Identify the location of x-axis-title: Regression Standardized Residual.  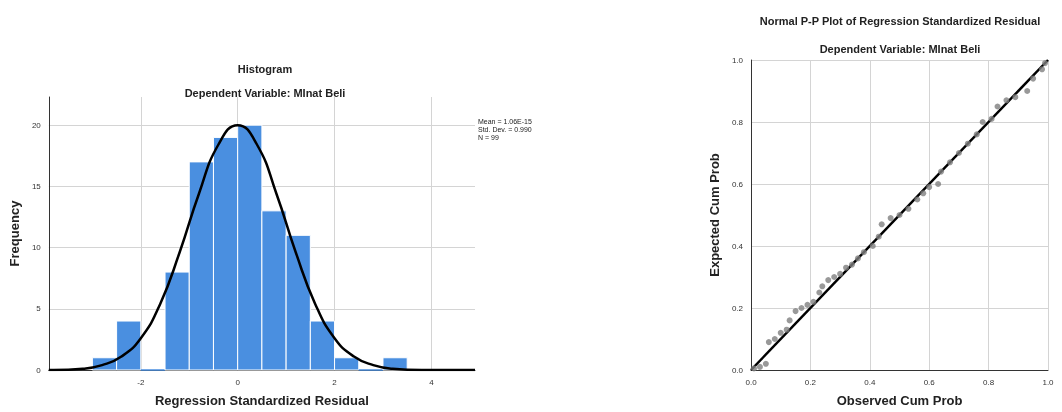
(261, 400).